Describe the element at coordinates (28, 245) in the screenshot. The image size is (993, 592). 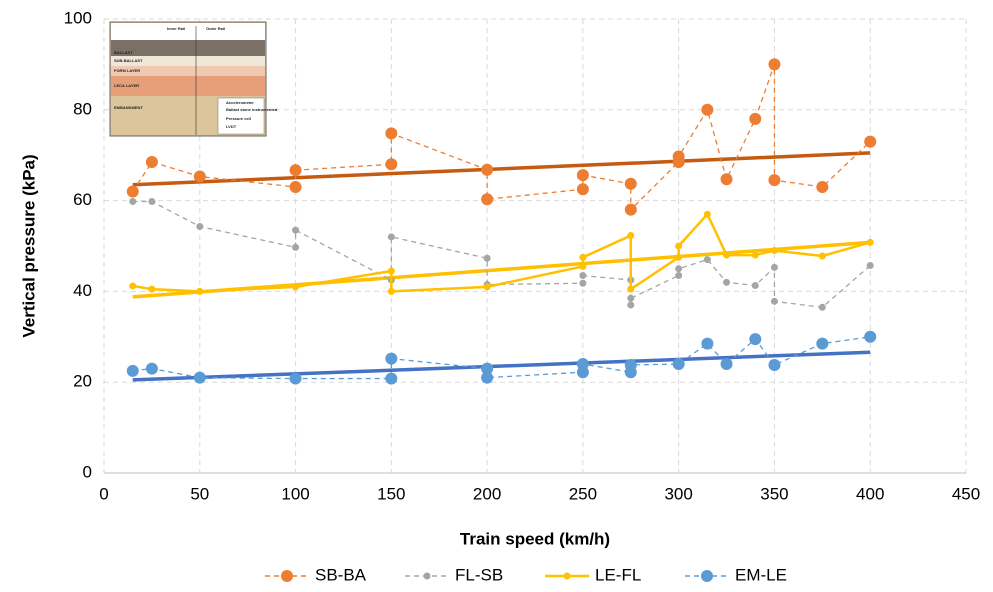
I see `y-axis-title: Vertical pressure (kPa)` at that location.